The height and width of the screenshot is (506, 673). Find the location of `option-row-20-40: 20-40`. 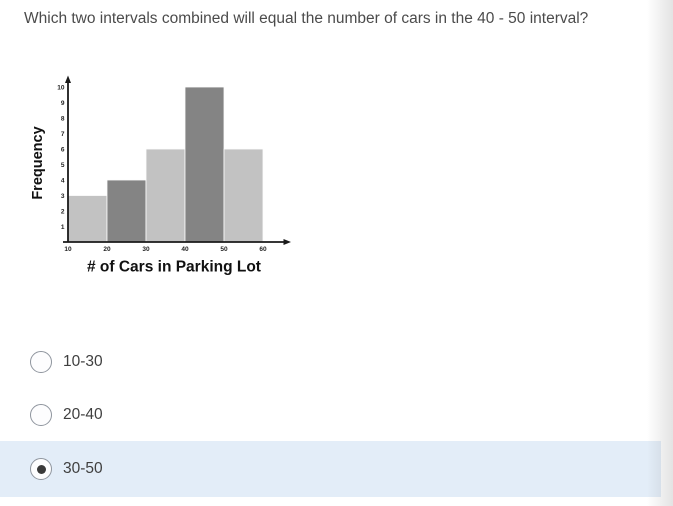

option-row-20-40: 20-40 is located at coordinates (336, 414).